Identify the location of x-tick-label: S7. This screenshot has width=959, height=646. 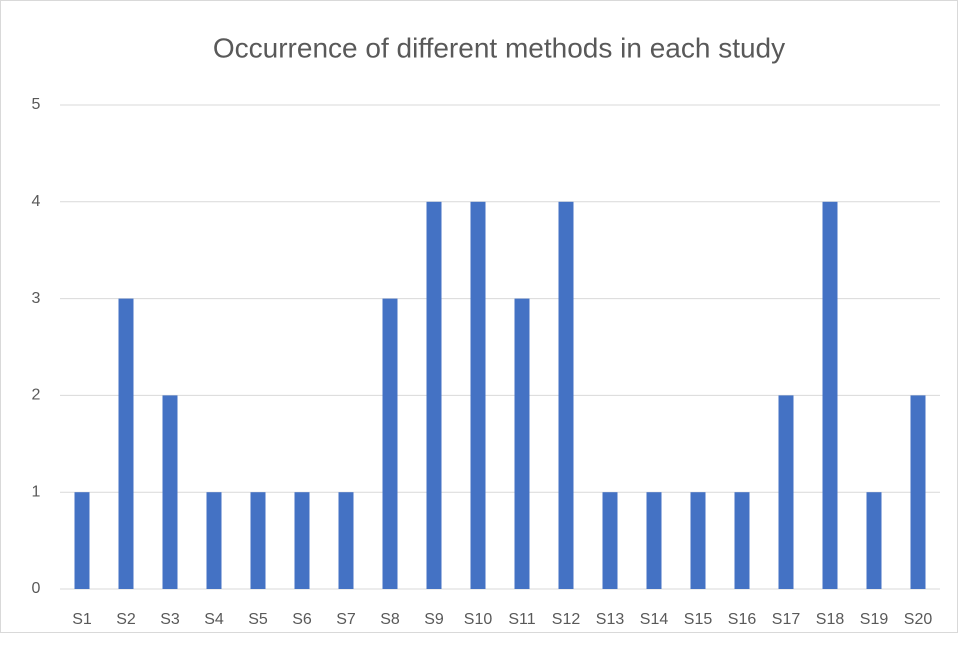
(346, 619).